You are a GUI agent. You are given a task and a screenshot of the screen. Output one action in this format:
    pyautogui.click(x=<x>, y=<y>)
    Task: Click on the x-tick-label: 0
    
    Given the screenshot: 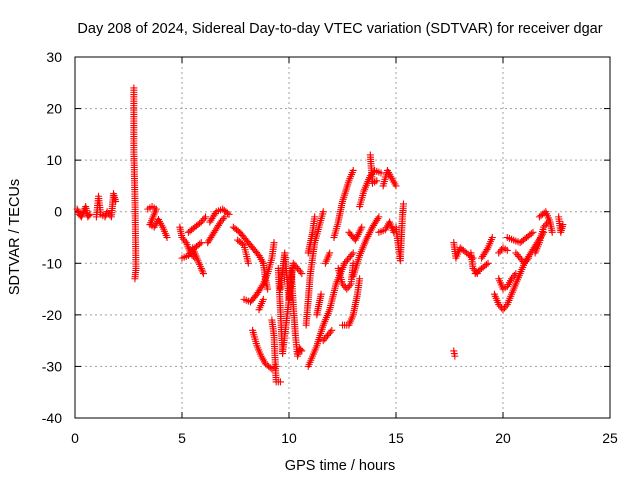 What is the action you would take?
    pyautogui.click(x=75, y=438)
    